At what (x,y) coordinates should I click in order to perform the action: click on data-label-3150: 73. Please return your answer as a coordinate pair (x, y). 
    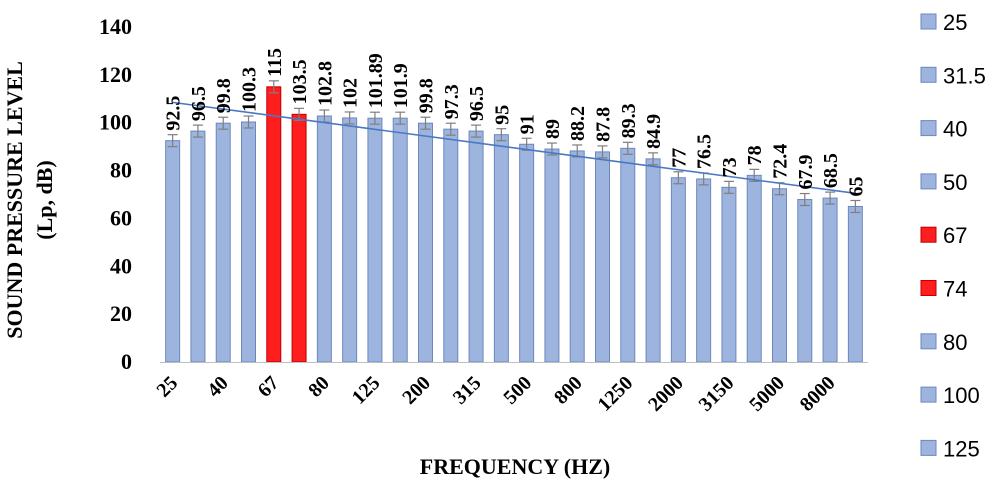
    Looking at the image, I should click on (730, 167).